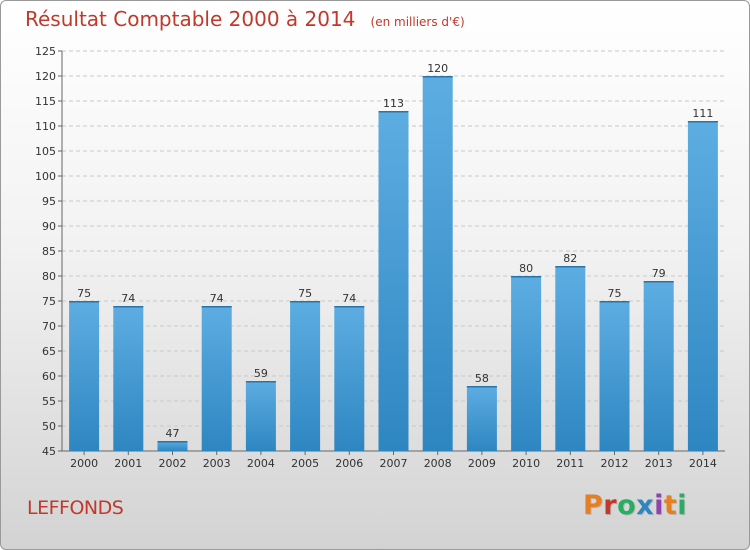  Describe the element at coordinates (610, 505) in the screenshot. I see `logo-letter: r` at that location.